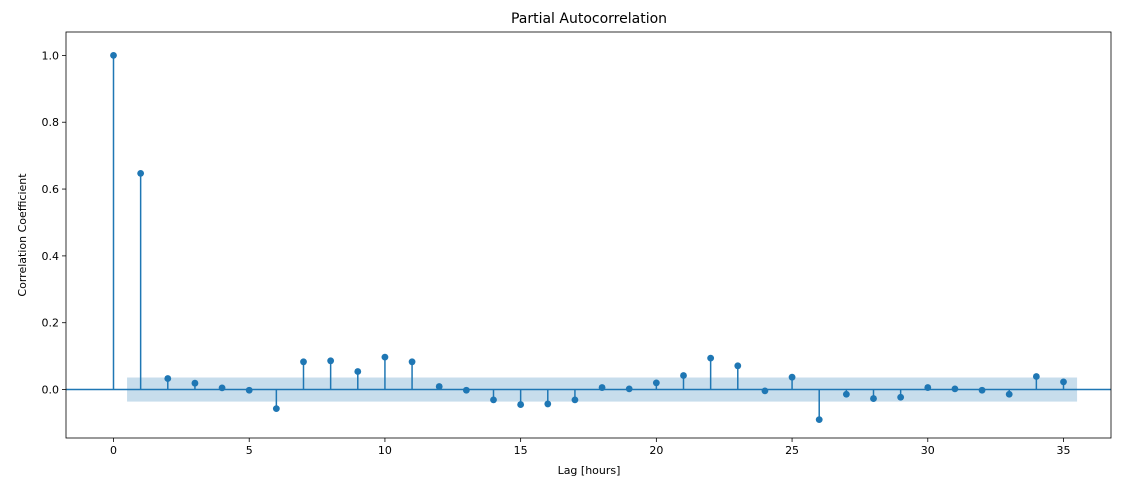 The image size is (1137, 481). Describe the element at coordinates (589, 470) in the screenshot. I see `x-axis-title: Lag [hours]` at that location.